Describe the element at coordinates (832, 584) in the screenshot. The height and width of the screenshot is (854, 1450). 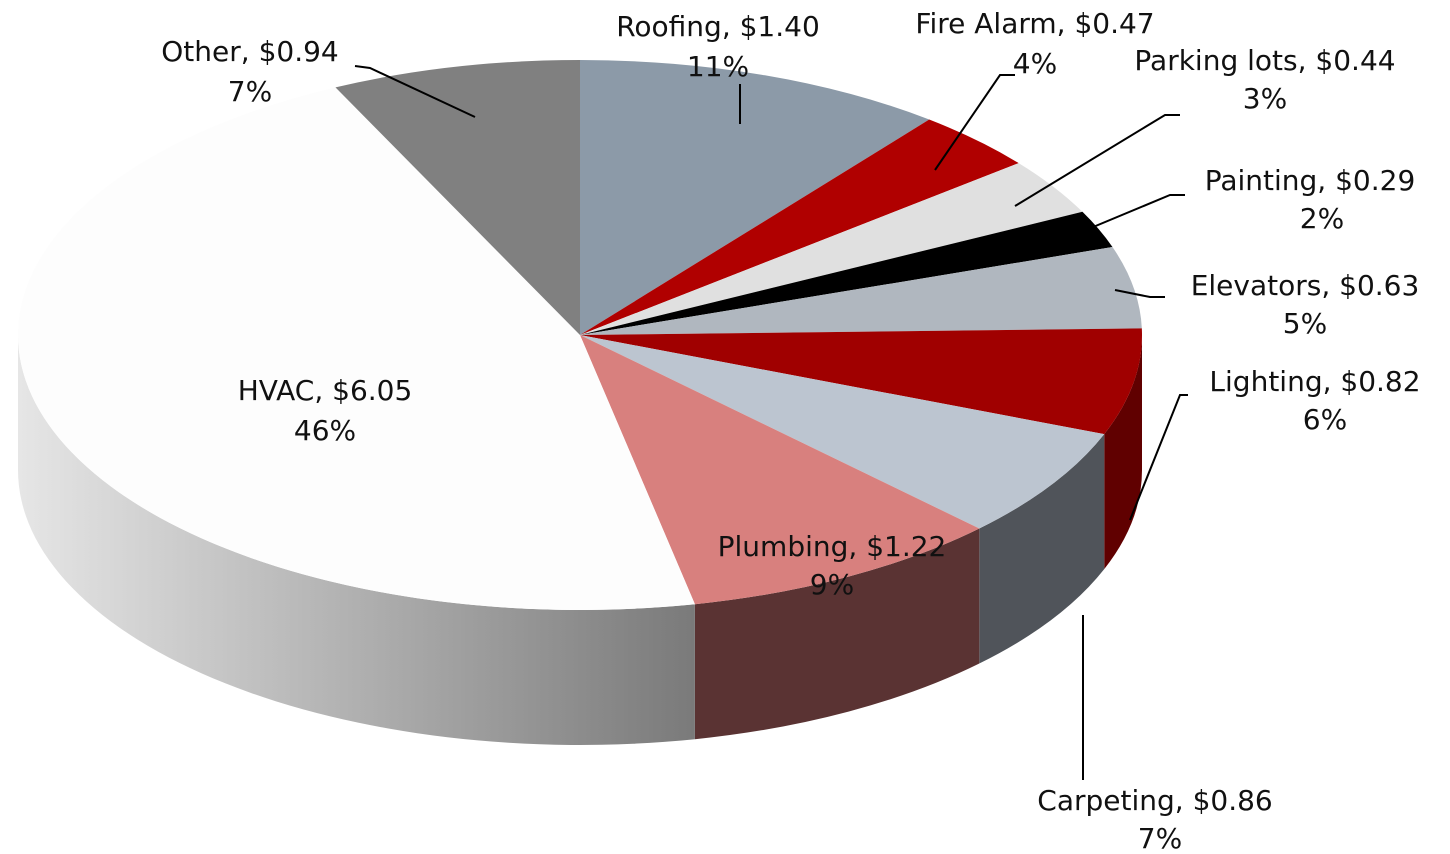
I see `percent-label: 9%` at that location.